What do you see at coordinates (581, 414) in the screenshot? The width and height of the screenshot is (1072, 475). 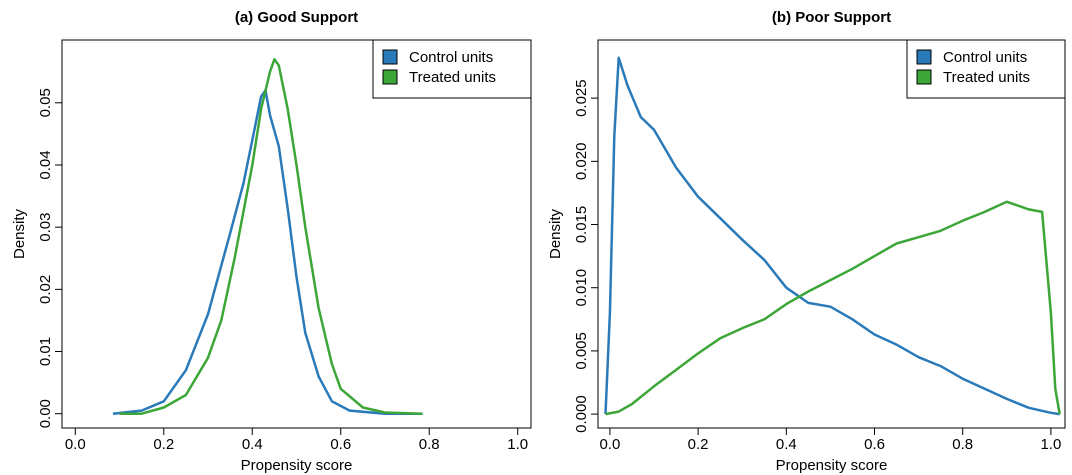 I see `y-tick-label: 0.000` at bounding box center [581, 414].